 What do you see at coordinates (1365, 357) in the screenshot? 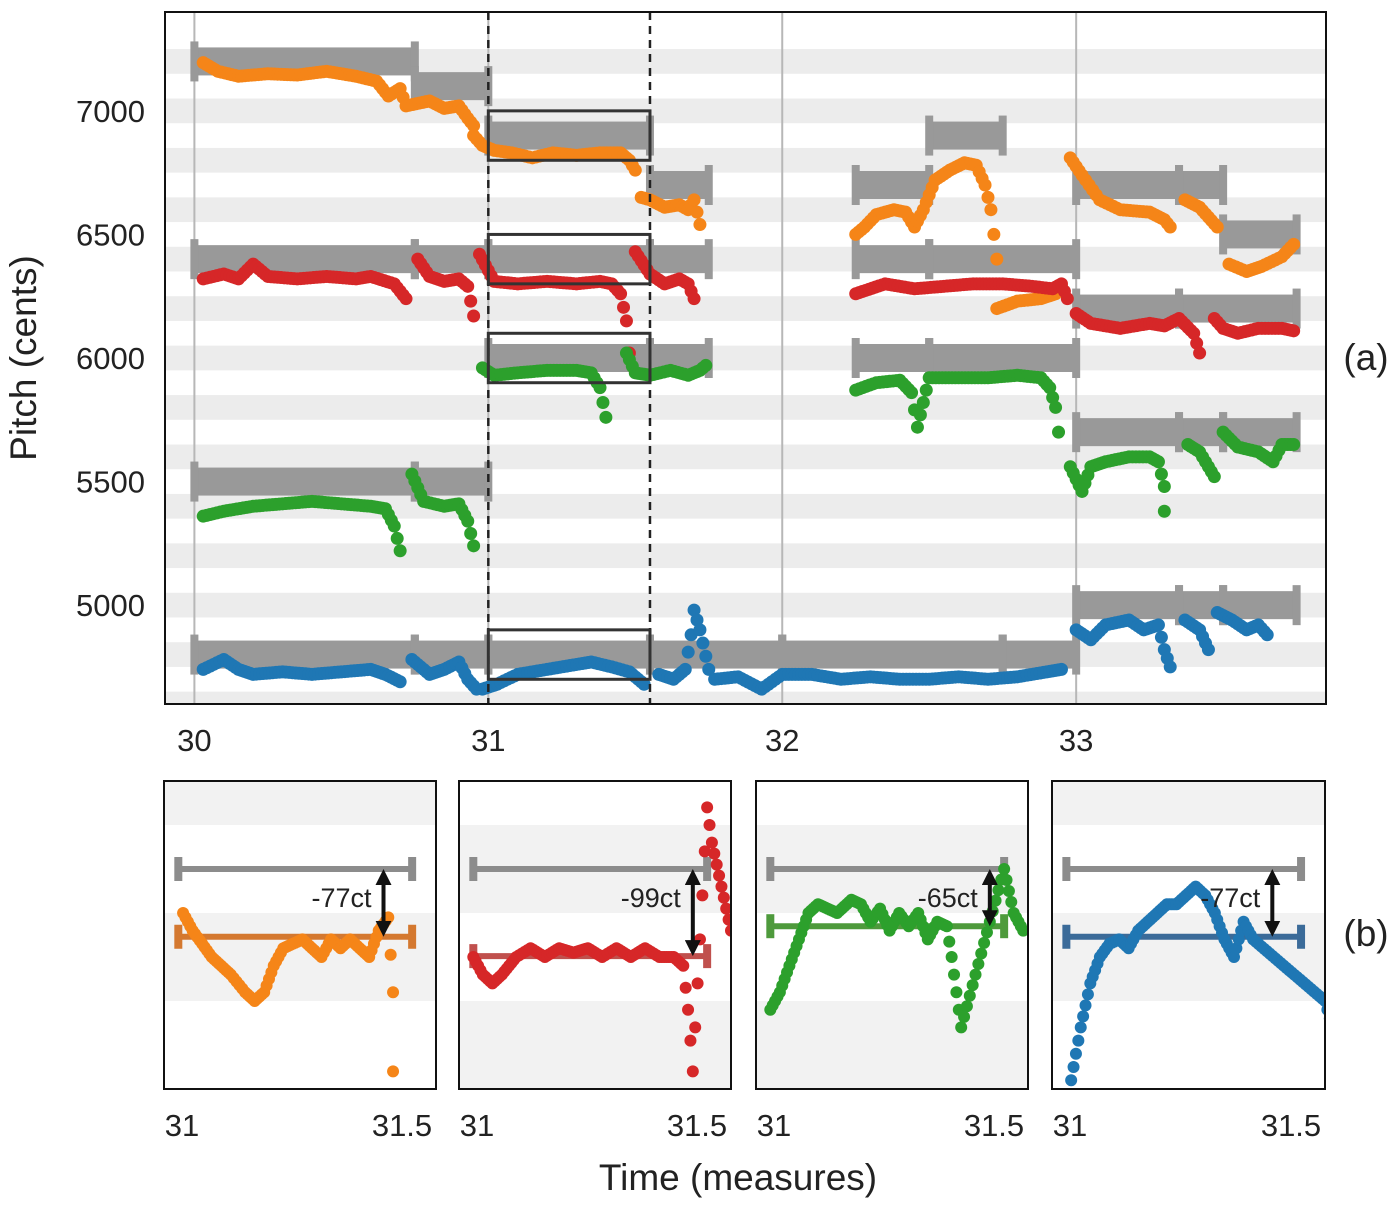
I see `panel-label-a: (a)` at bounding box center [1365, 357].